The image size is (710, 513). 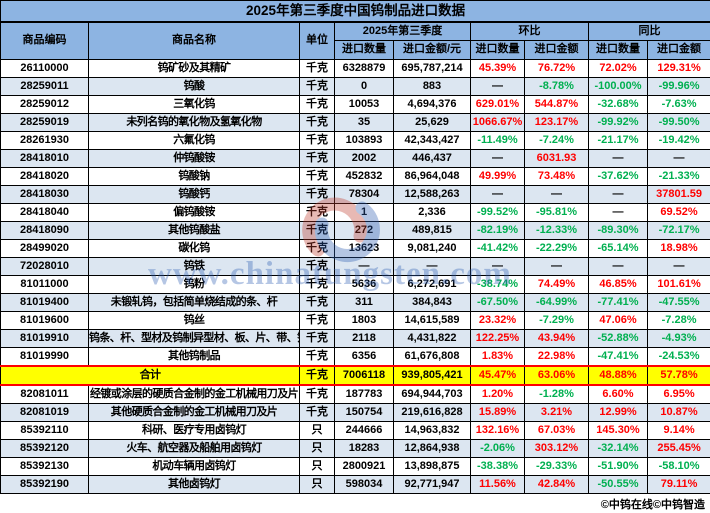 What do you see at coordinates (364, 158) in the screenshot?
I see `cell-qty: 2002` at bounding box center [364, 158].